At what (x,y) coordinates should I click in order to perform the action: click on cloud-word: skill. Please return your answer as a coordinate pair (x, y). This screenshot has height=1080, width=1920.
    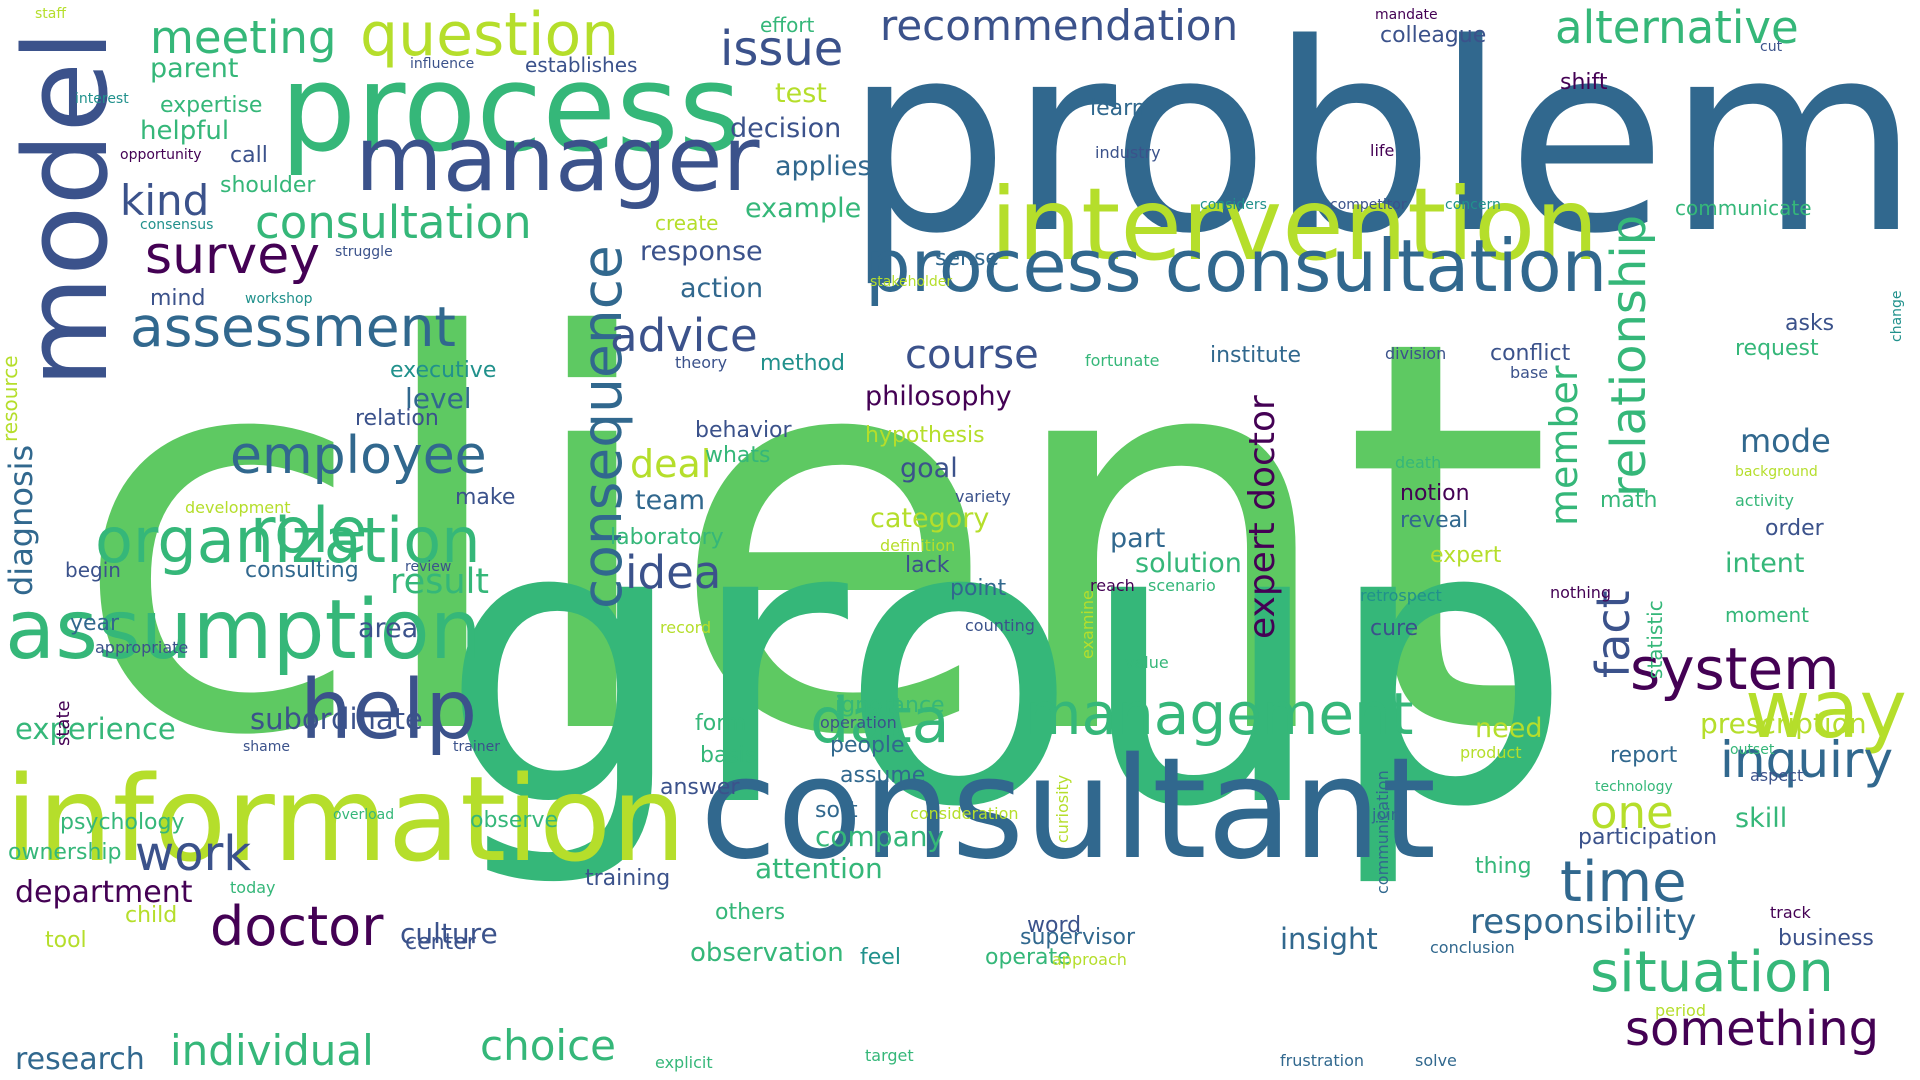
    Looking at the image, I should click on (1761, 818).